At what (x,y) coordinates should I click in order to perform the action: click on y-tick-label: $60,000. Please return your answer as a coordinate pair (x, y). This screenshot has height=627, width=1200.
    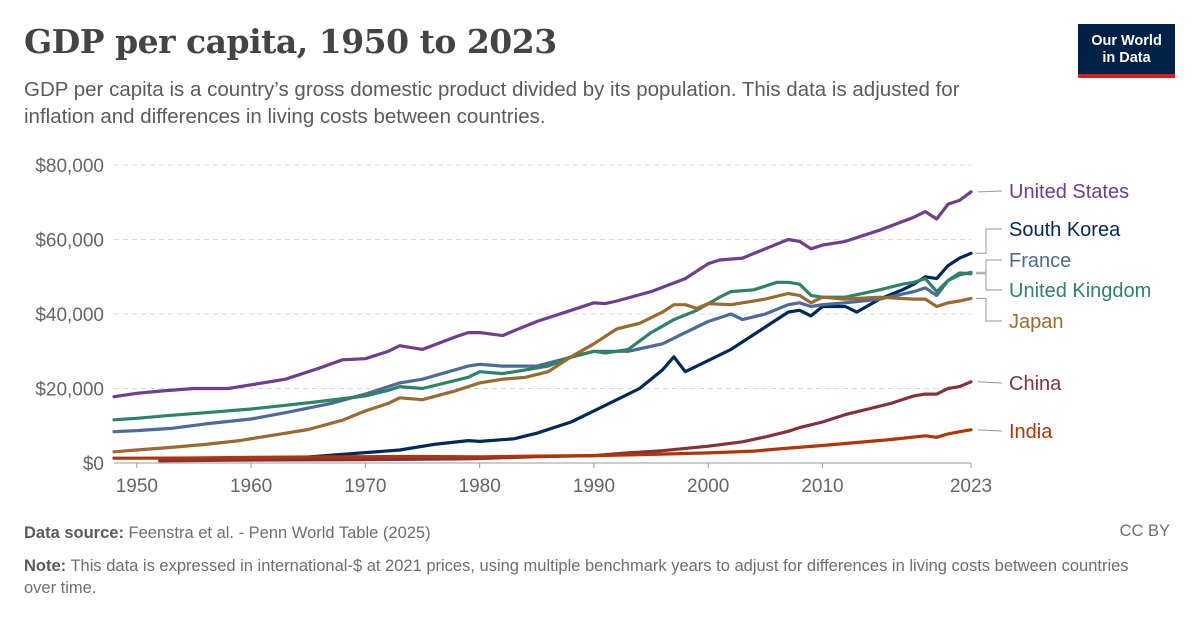
    Looking at the image, I should click on (69, 241).